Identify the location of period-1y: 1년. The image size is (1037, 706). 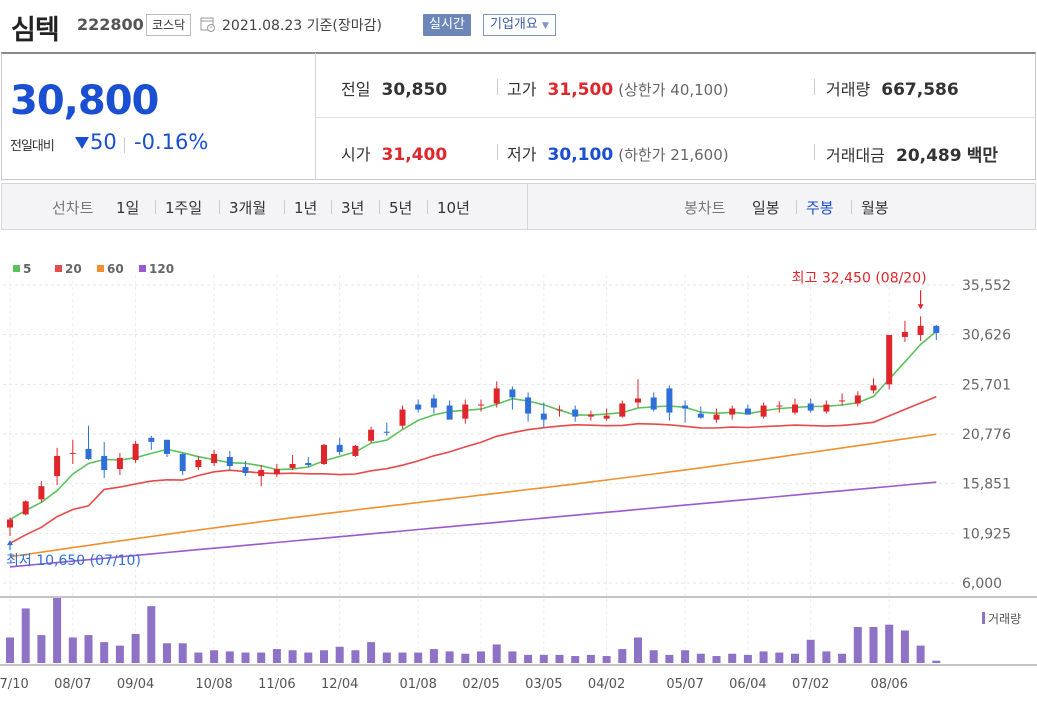
(306, 208).